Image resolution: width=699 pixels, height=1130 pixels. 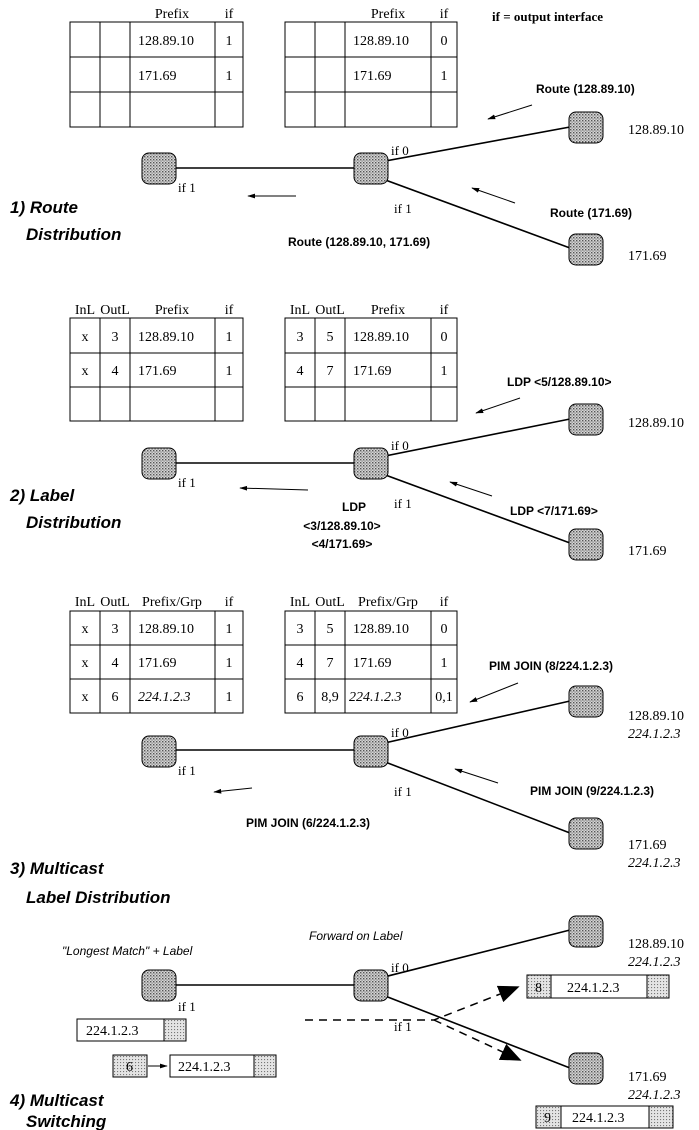 What do you see at coordinates (444, 629) in the screenshot?
I see `cell-if: 0` at bounding box center [444, 629].